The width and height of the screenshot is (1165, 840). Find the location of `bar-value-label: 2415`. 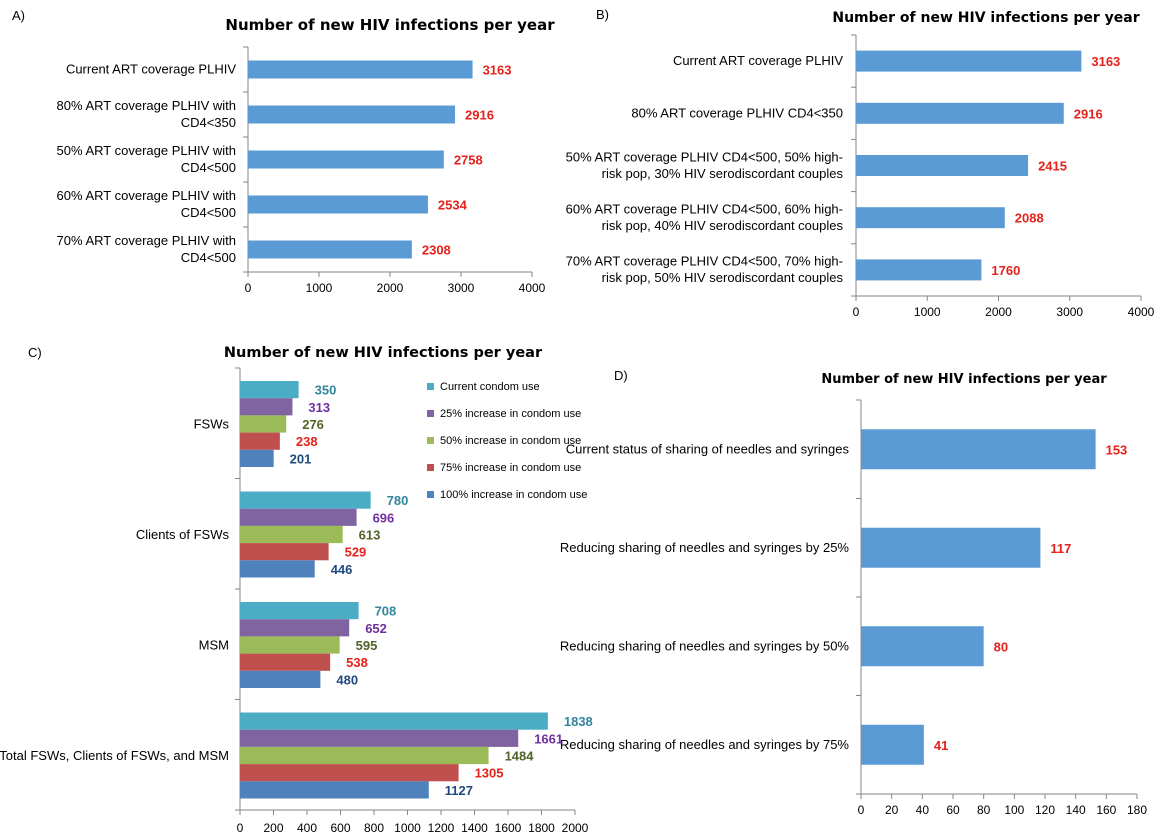

bar-value-label: 2415 is located at coordinates (1052, 166).